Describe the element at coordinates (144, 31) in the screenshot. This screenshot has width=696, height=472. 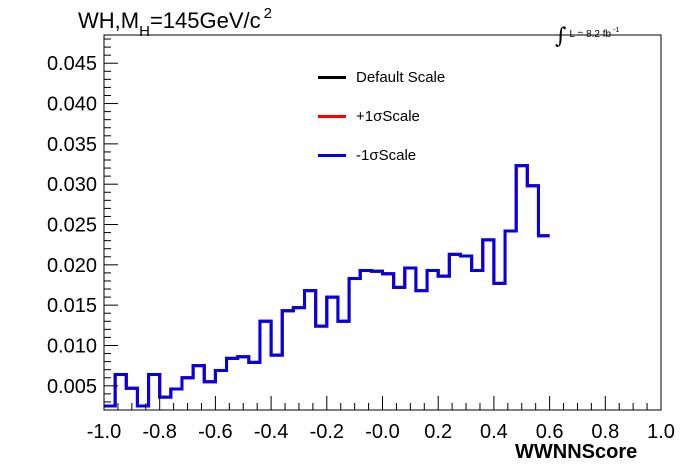
I see `chart-title-subscript: H` at that location.